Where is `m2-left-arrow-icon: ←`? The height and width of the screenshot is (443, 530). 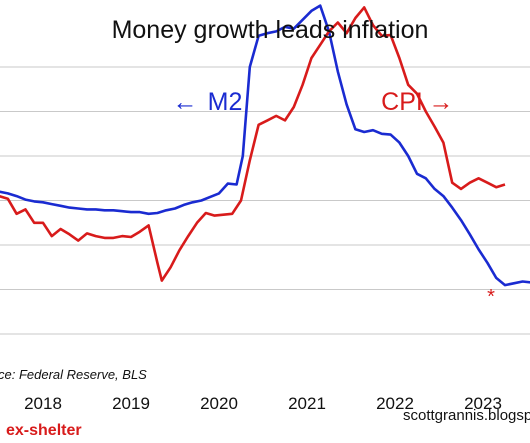
m2-left-arrow-icon: ← is located at coordinates (185, 102).